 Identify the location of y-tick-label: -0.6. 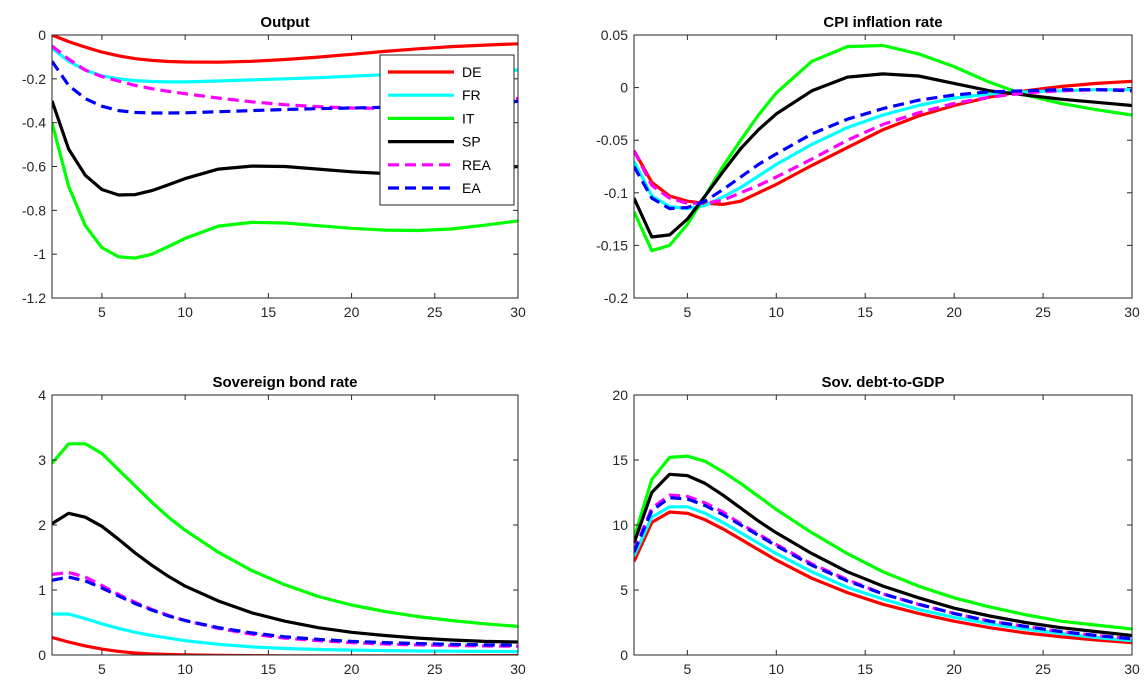
(34, 167).